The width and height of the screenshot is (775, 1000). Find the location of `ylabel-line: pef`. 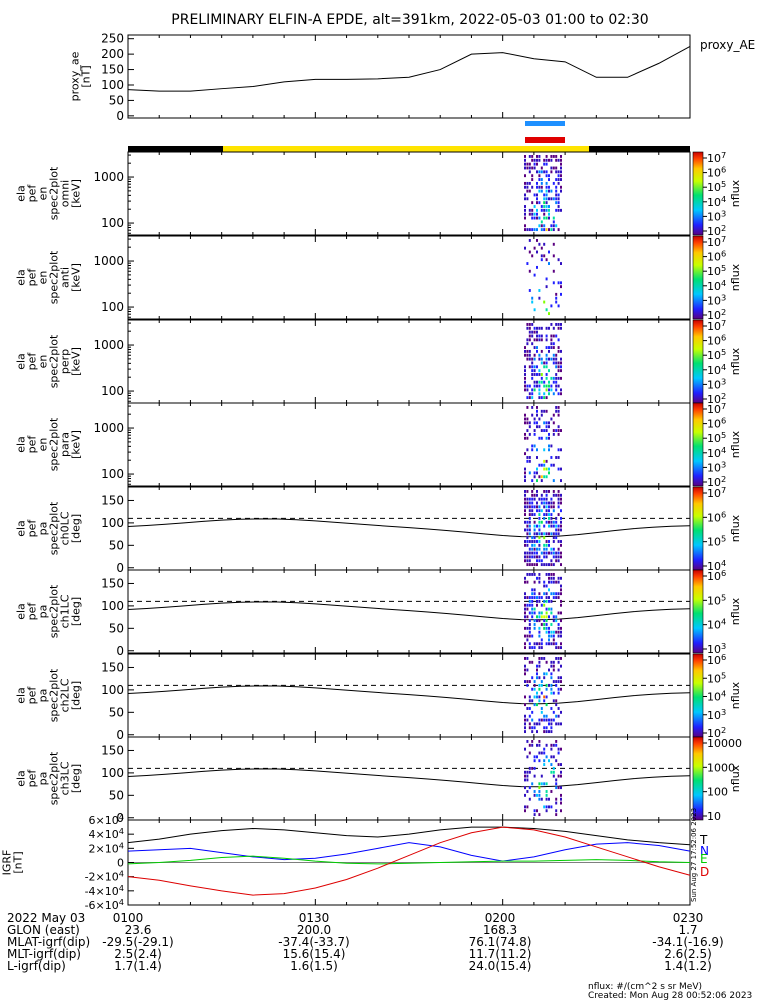

ylabel-line: pef is located at coordinates (32, 444).